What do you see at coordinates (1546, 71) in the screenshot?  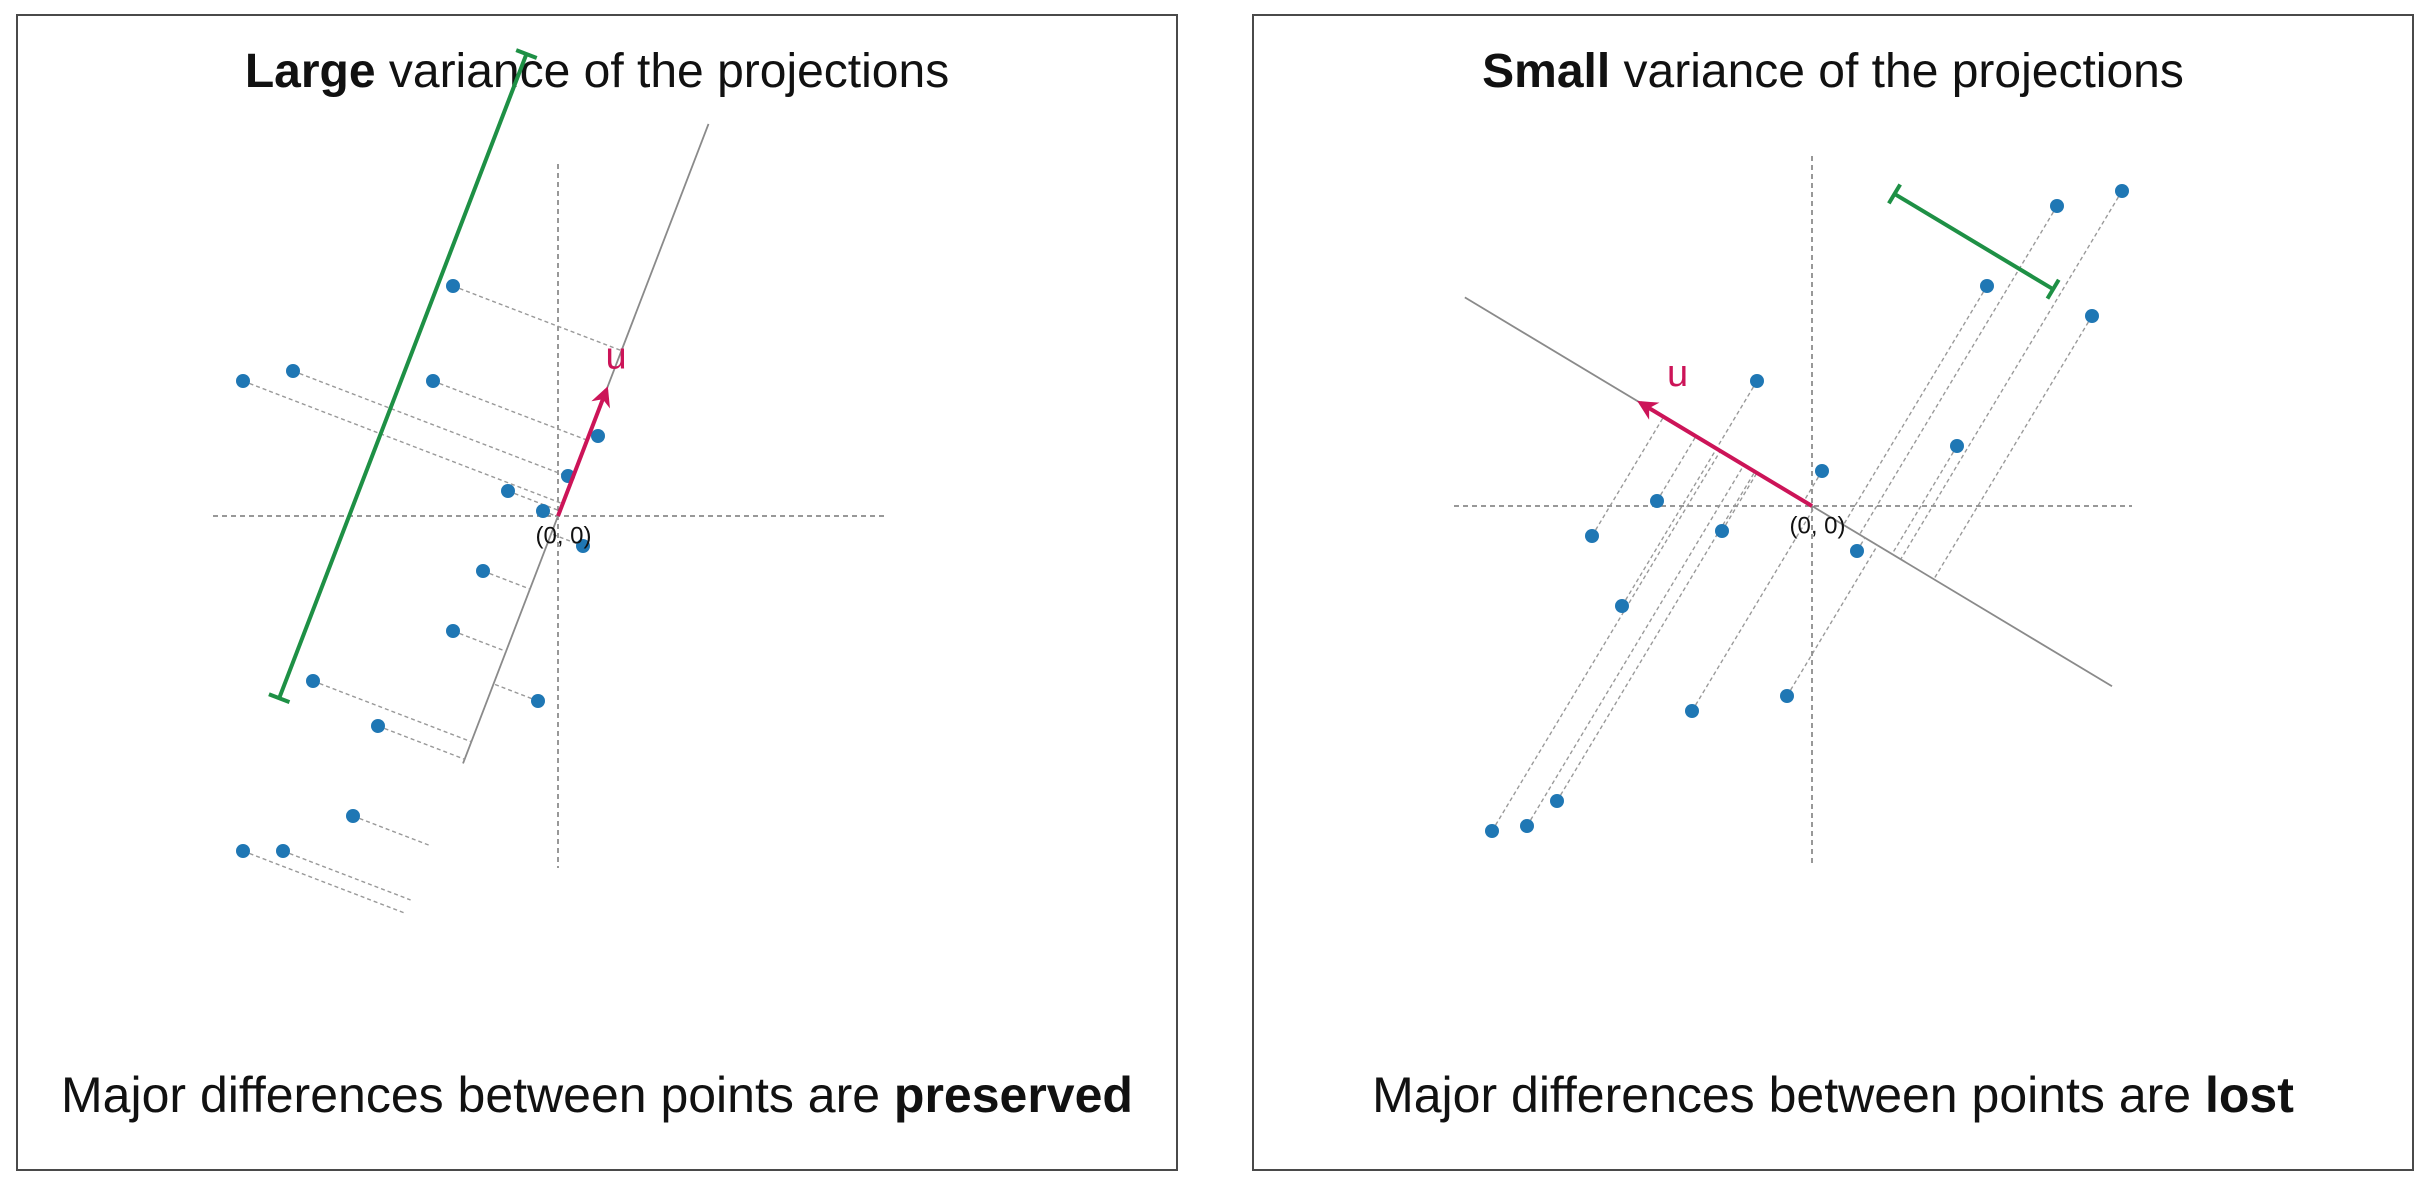 I see `title-bold: Small` at bounding box center [1546, 71].